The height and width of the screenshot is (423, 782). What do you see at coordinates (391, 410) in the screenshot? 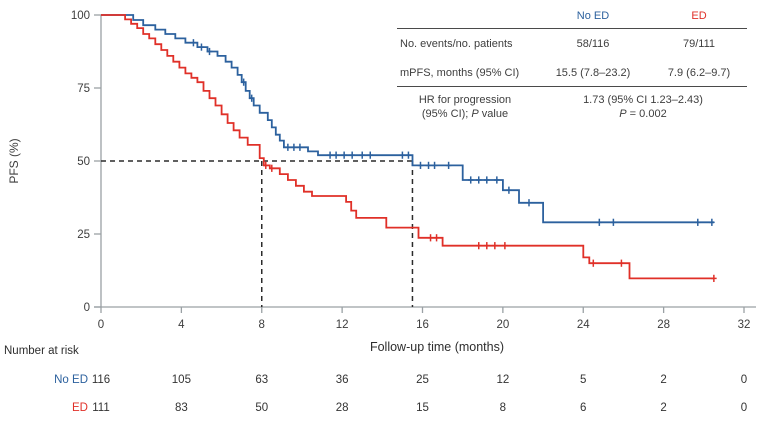
I see `at-risk-row-ed: ED 111 83 50 28 15 8 6 2 0` at bounding box center [391, 410].